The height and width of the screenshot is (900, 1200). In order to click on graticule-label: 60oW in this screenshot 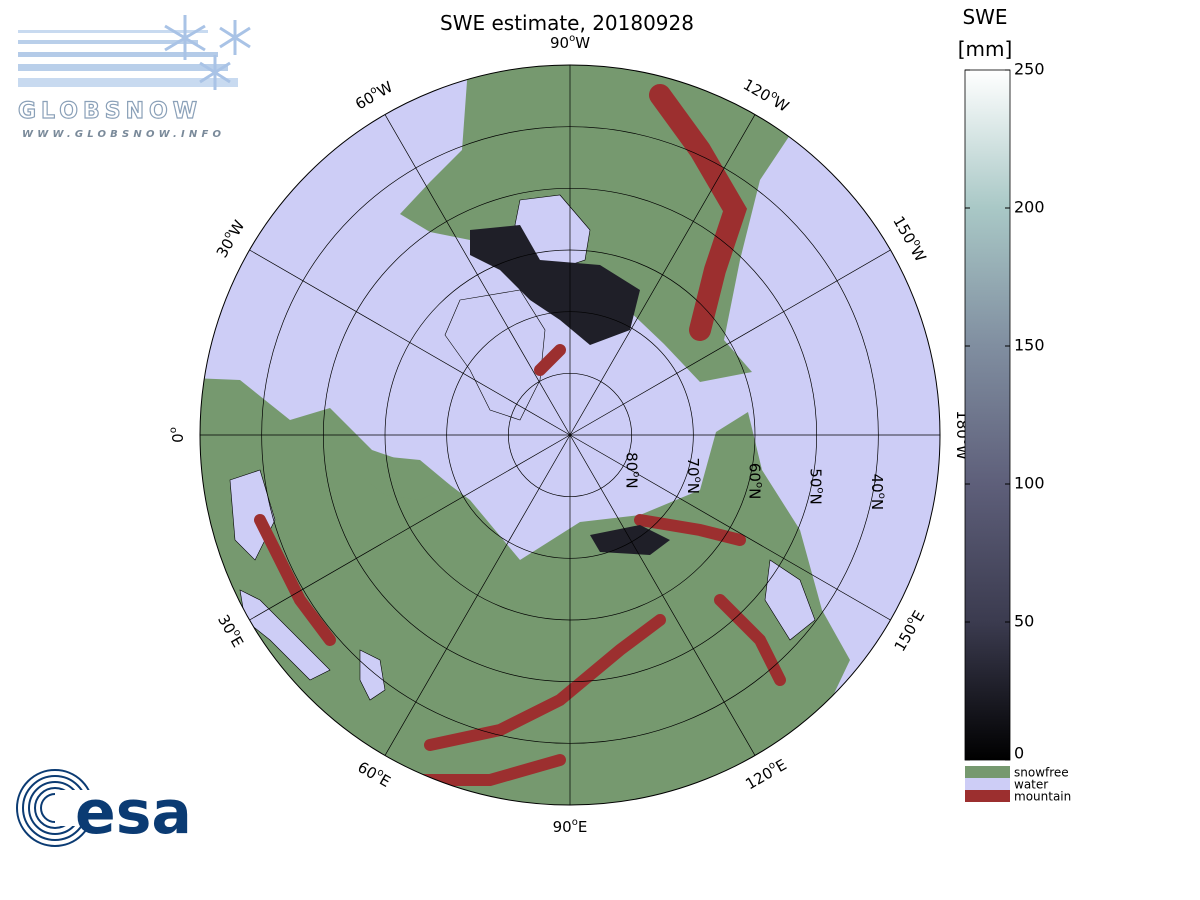, I will do `click(373, 94)`.